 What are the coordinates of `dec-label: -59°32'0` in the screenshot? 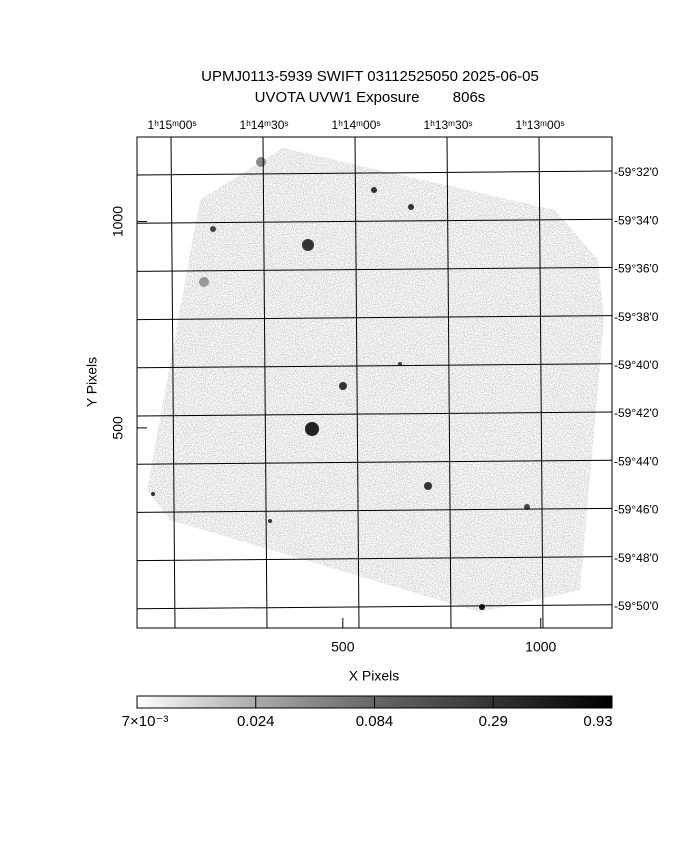 It's located at (636, 172).